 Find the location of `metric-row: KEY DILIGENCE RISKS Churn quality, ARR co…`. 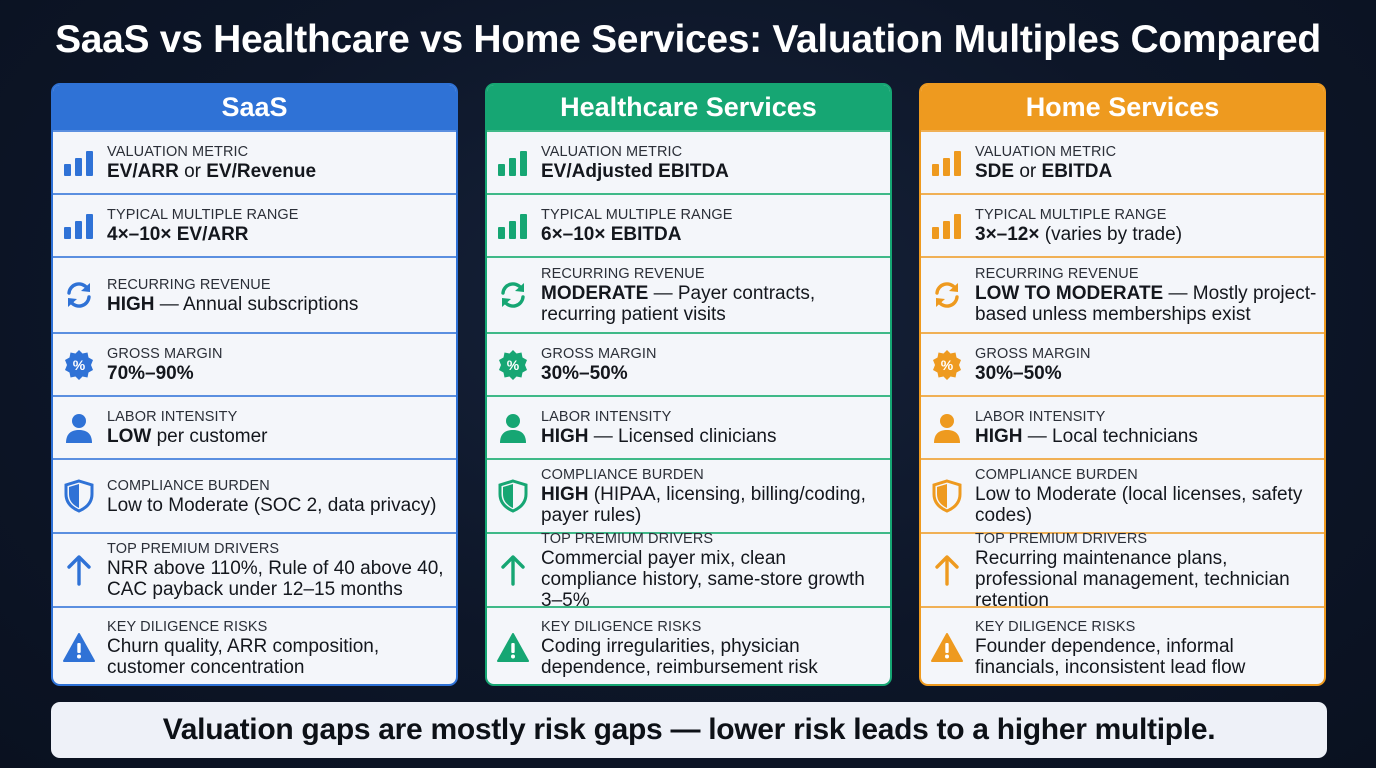

metric-row: KEY DILIGENCE RISKS Churn quality, ARR co… is located at coordinates (254, 645).